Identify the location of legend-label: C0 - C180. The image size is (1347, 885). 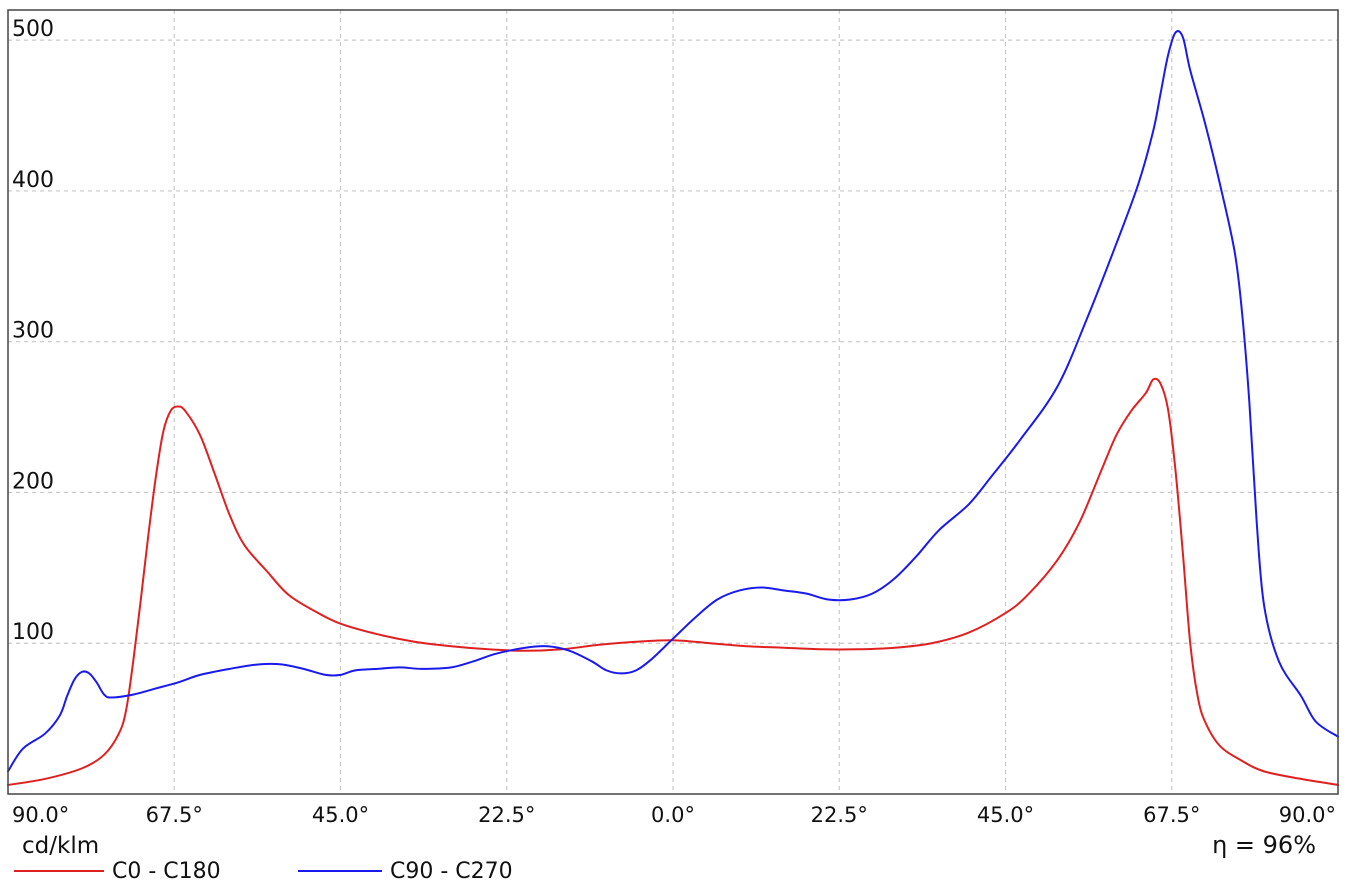
(166, 871).